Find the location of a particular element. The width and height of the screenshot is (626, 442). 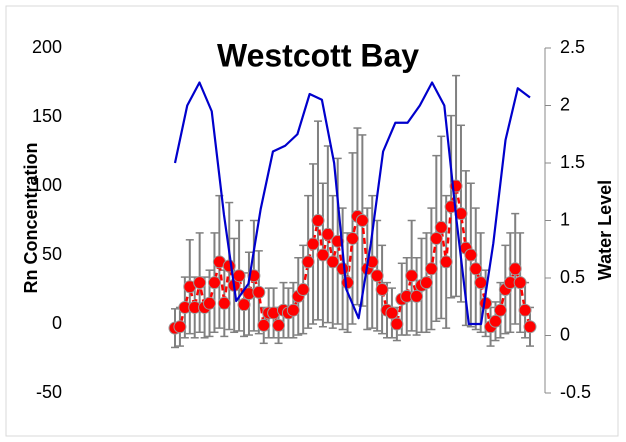

y2-tick-label: -0.5 is located at coordinates (575, 392).